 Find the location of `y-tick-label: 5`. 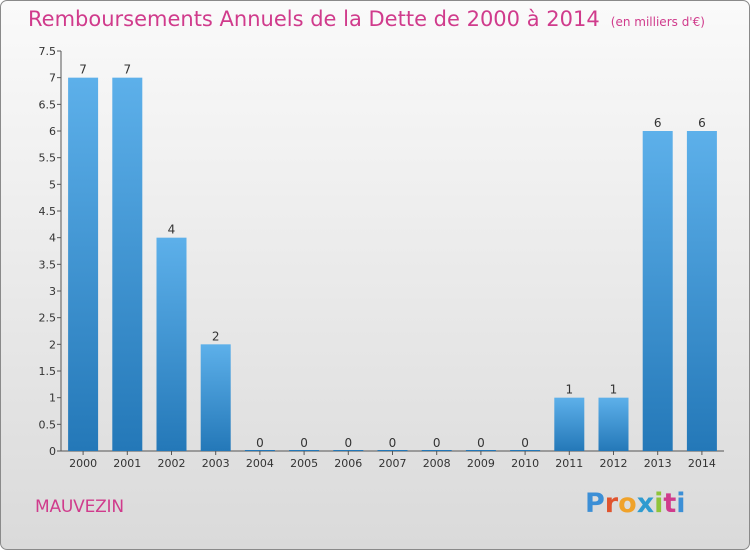

y-tick-label: 5 is located at coordinates (52, 184).